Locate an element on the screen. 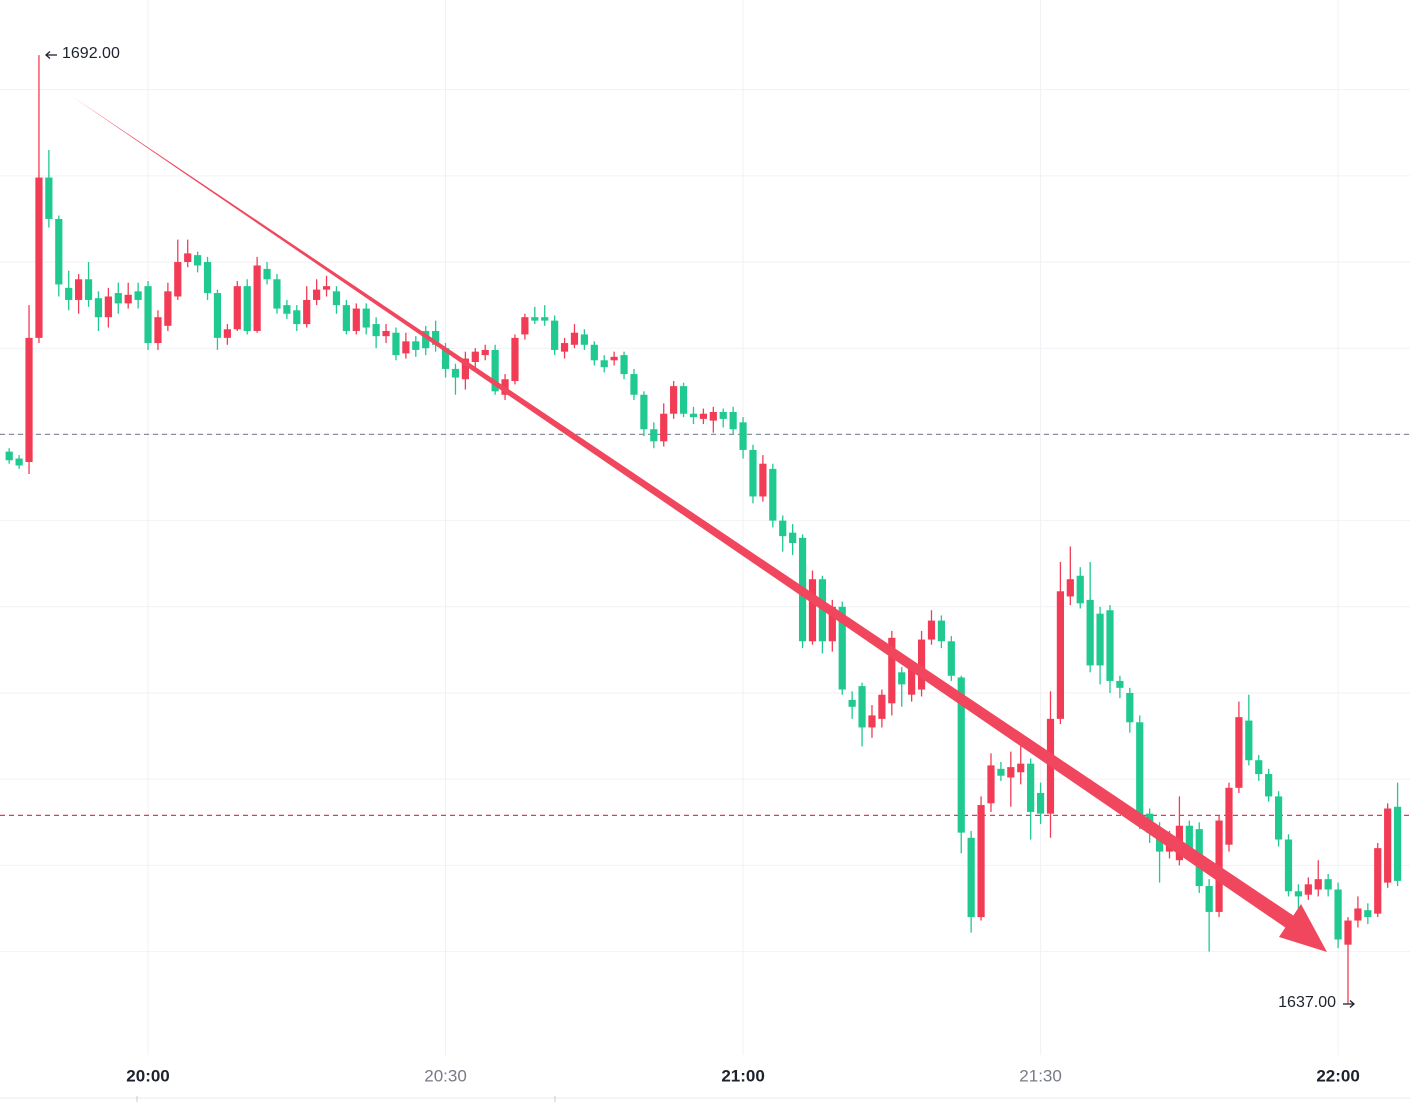  high-label: 1692.00 is located at coordinates (91, 53).